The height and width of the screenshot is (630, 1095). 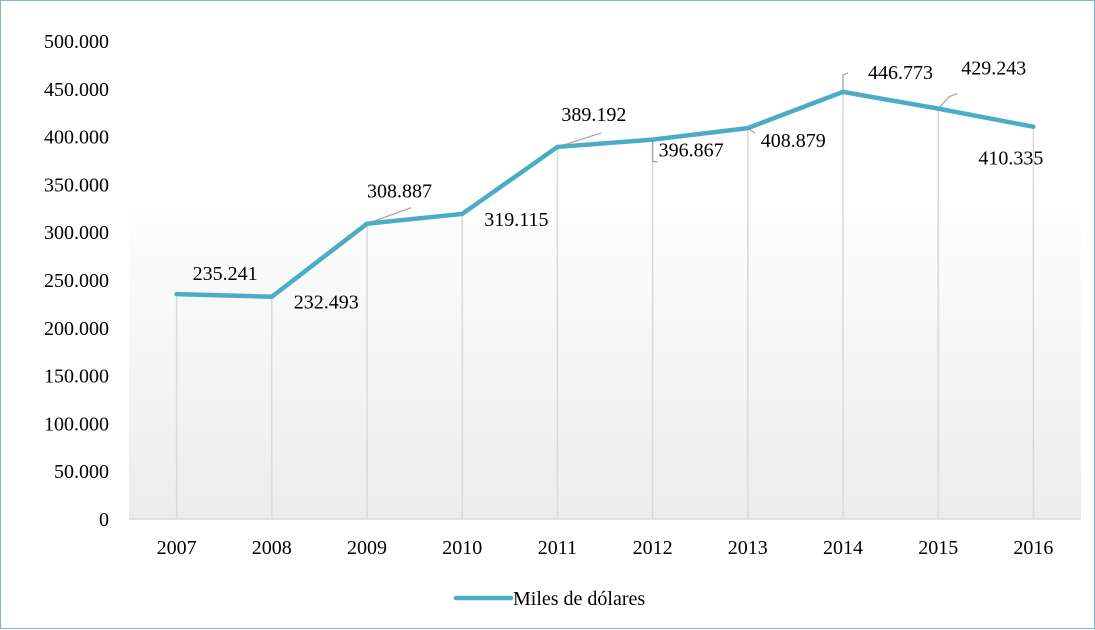 What do you see at coordinates (1033, 548) in the screenshot?
I see `x-tick-label: 2016` at bounding box center [1033, 548].